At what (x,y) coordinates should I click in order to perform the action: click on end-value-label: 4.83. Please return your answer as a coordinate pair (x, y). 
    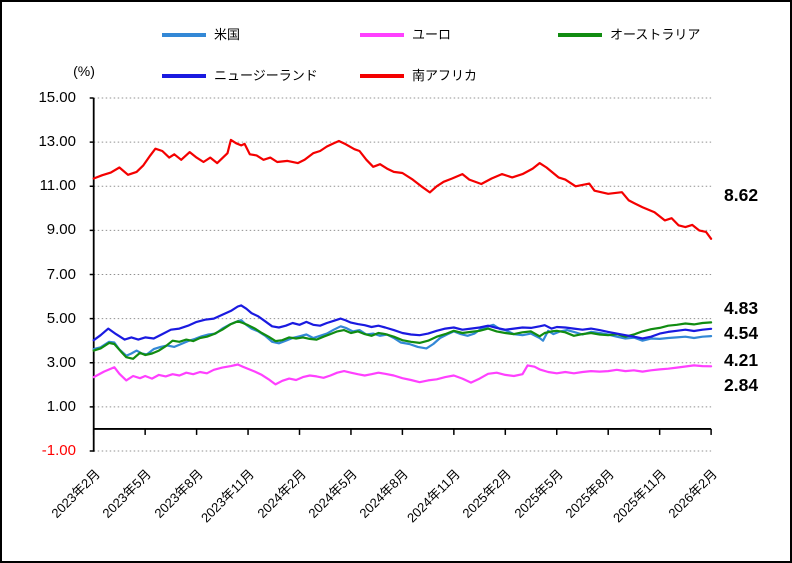
    Looking at the image, I should click on (741, 308).